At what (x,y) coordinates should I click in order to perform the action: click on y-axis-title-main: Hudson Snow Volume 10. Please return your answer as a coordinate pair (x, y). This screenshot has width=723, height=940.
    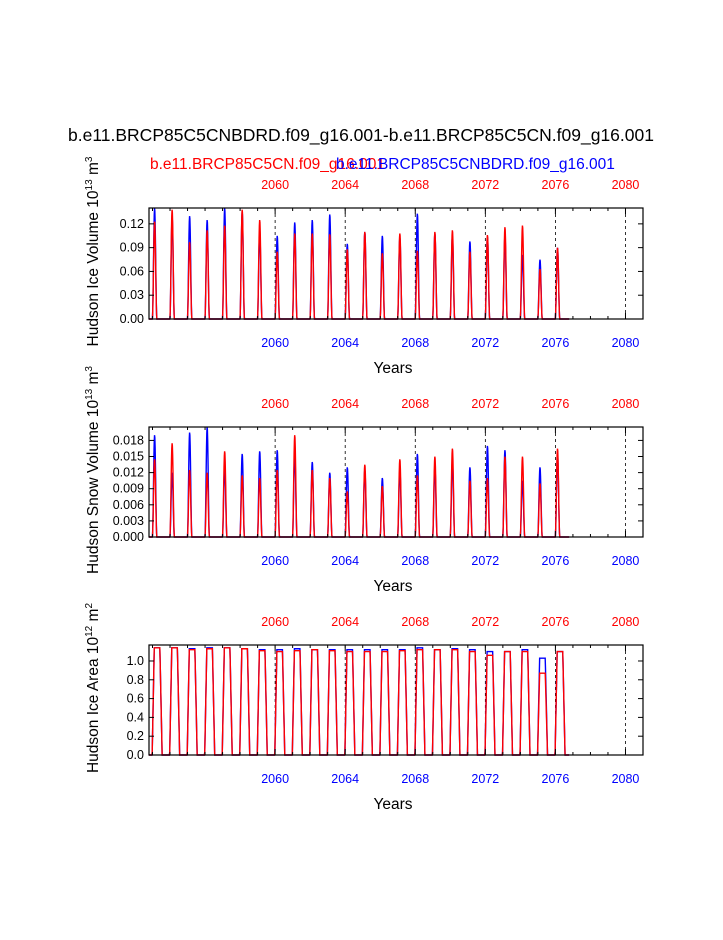
    Looking at the image, I should click on (93, 487).